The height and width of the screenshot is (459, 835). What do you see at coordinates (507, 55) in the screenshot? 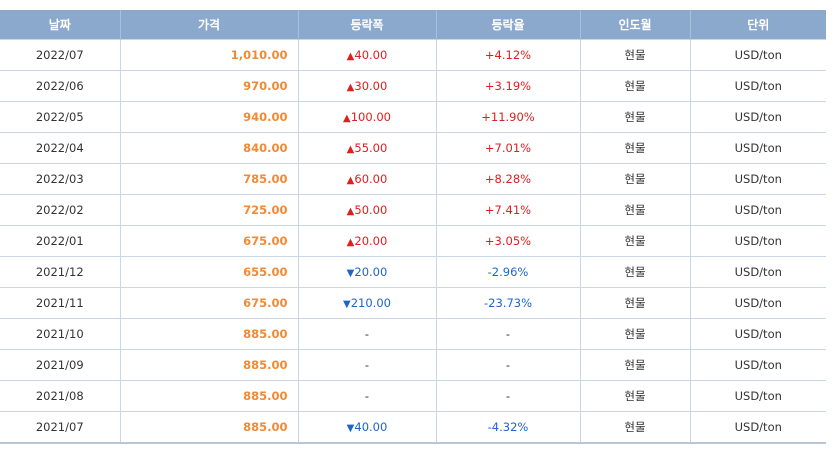
I see `cell-rate: +4.12%` at bounding box center [507, 55].